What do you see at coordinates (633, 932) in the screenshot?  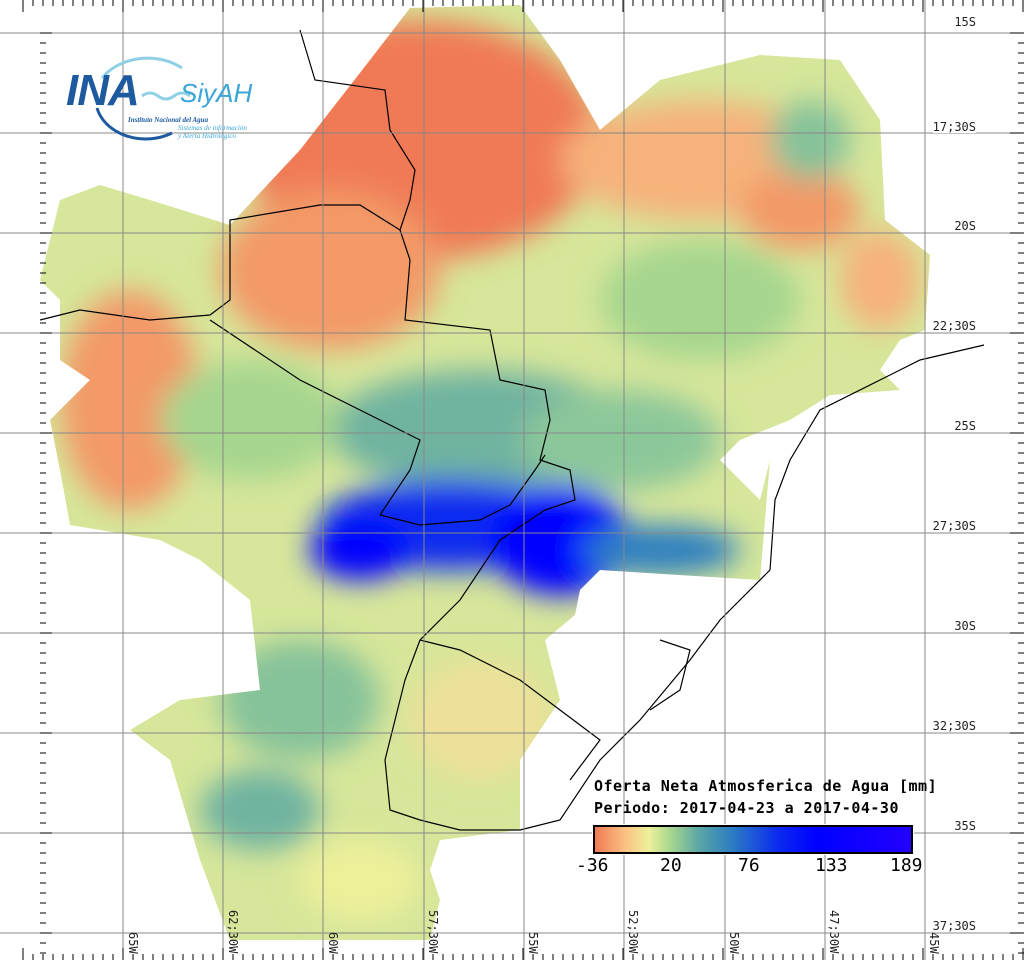 I see `lon-label: 52;30W` at bounding box center [633, 932].